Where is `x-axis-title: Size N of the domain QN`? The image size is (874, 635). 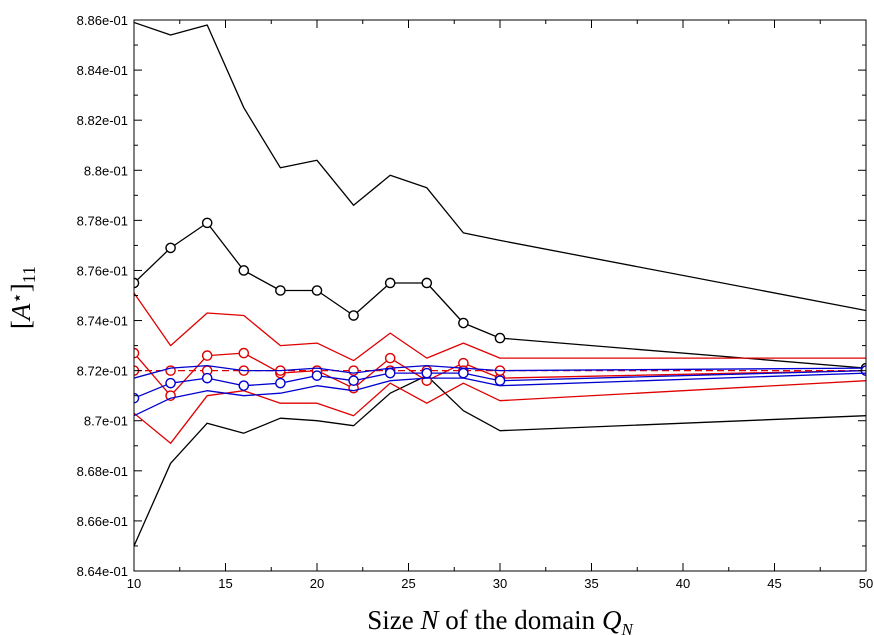 x-axis-title: Size N of the domain QN is located at coordinates (500, 620).